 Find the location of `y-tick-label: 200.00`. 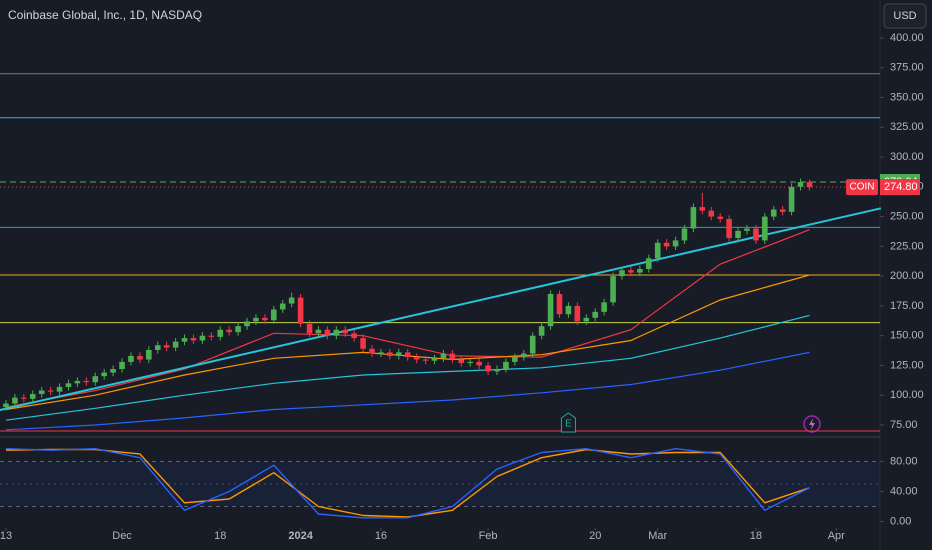

y-tick-label: 200.00 is located at coordinates (907, 276).